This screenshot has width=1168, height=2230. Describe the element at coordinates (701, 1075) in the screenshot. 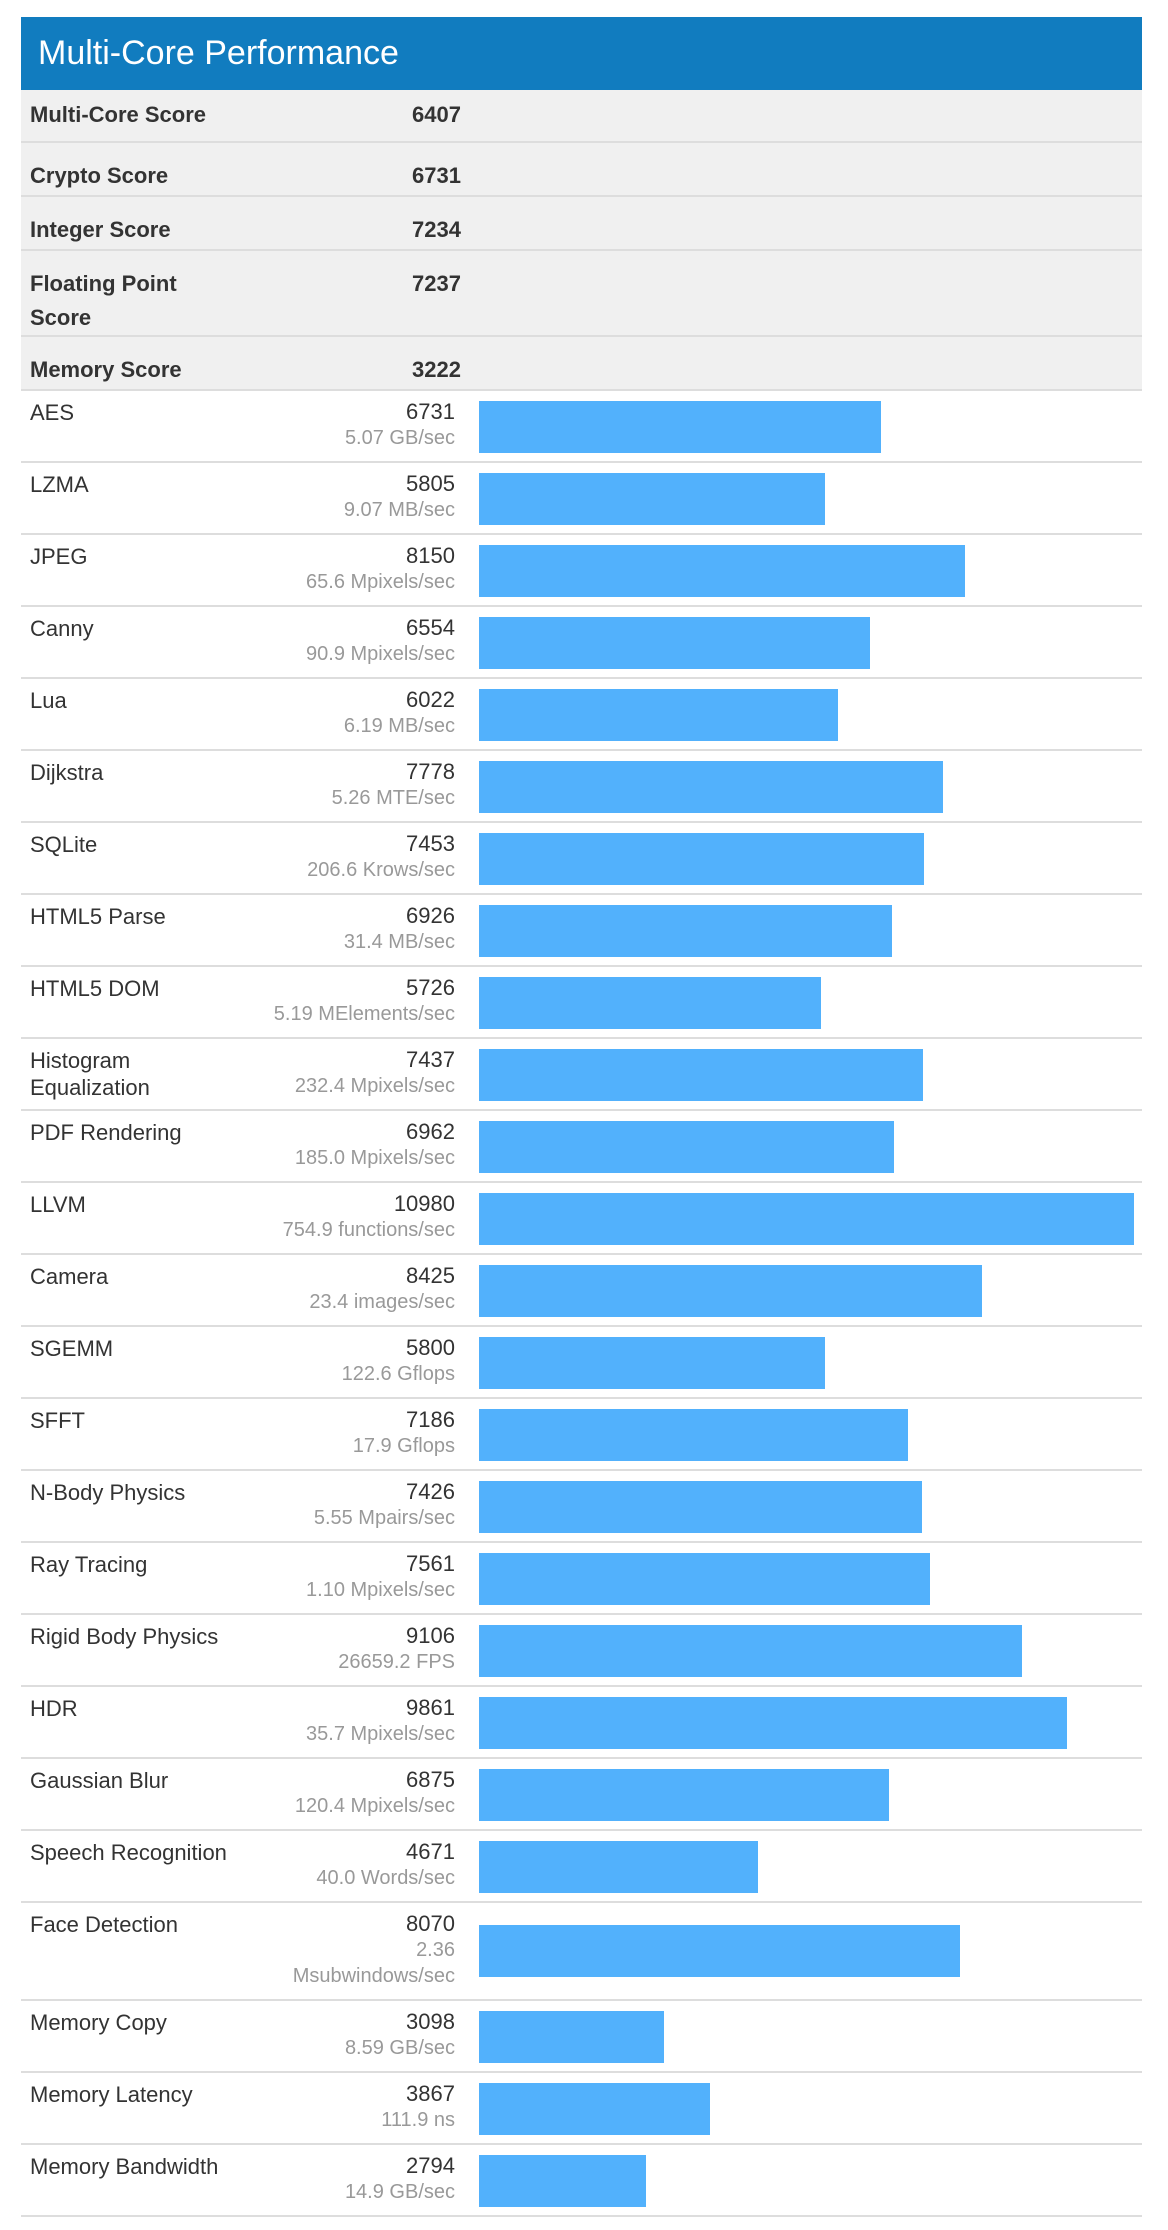

I see `bar-histogram-equalization` at that location.